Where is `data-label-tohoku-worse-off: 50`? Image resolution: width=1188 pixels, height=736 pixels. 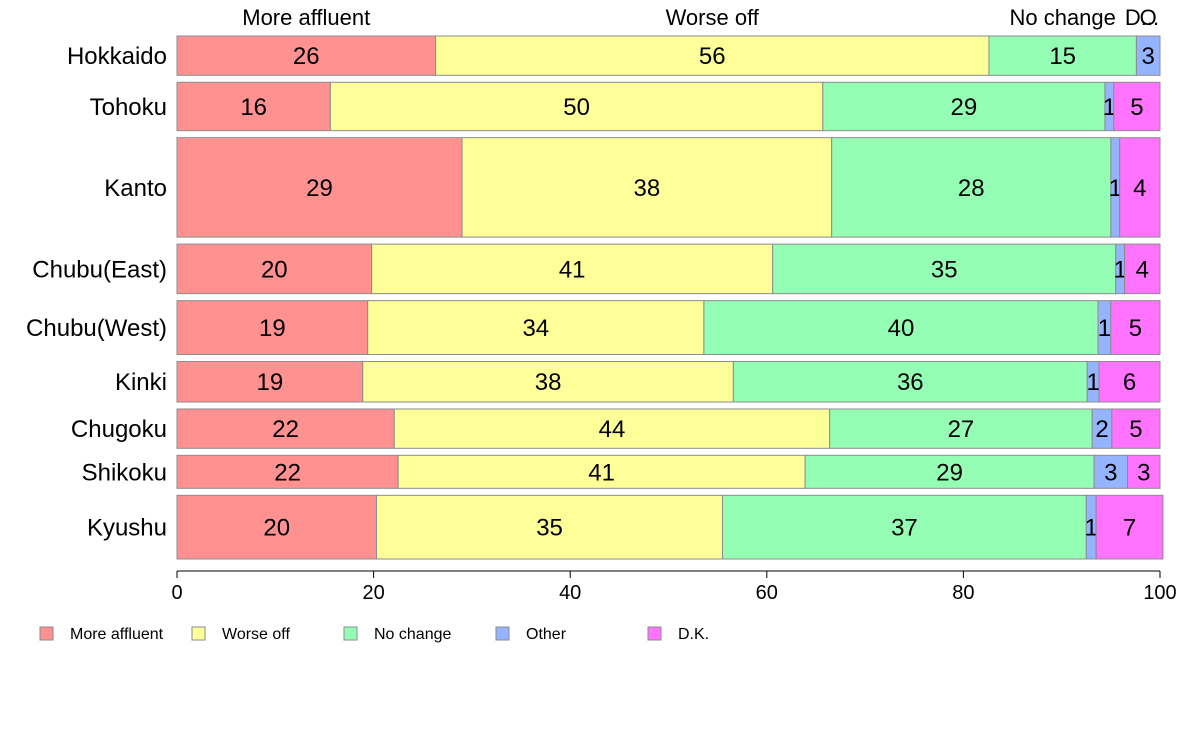
data-label-tohoku-worse-off: 50 is located at coordinates (576, 107).